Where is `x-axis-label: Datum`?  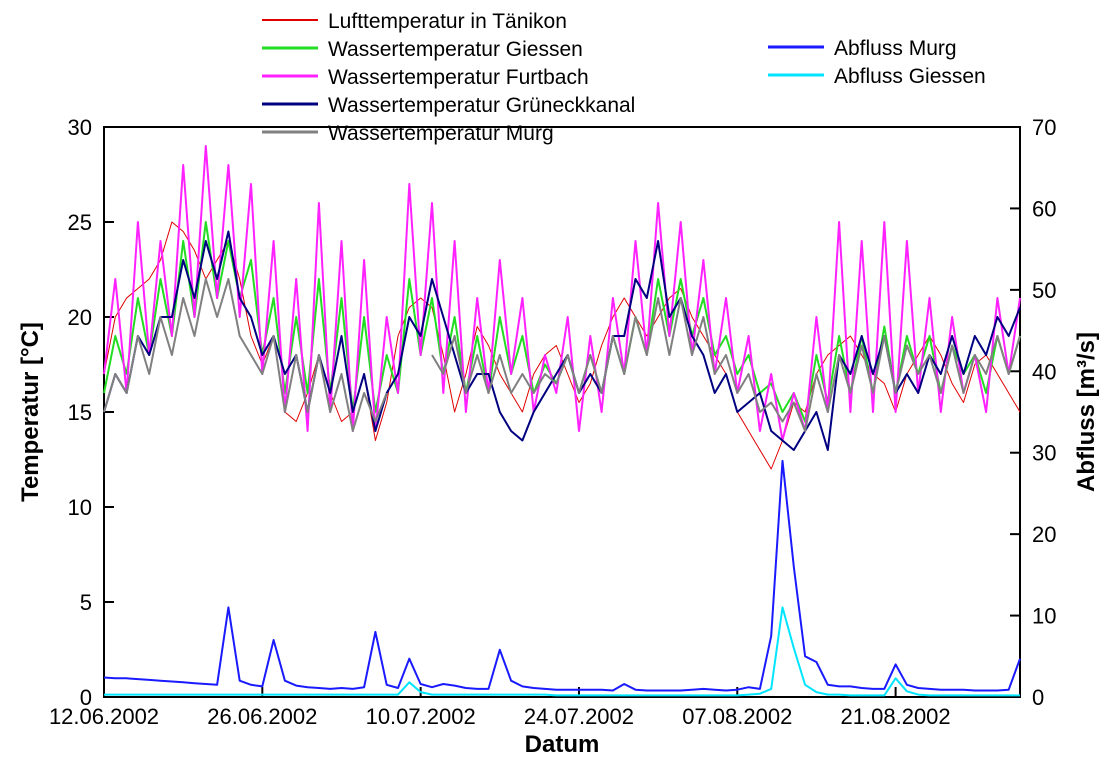 x-axis-label: Datum is located at coordinates (562, 744).